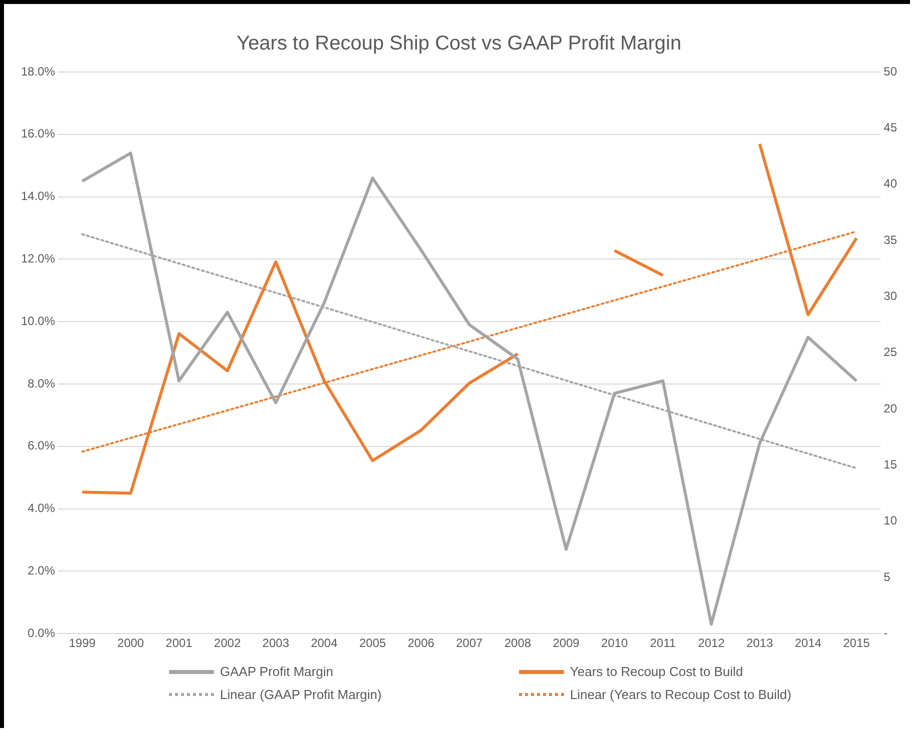 Image resolution: width=914 pixels, height=732 pixels. I want to click on x-tick-label: 2013, so click(760, 643).